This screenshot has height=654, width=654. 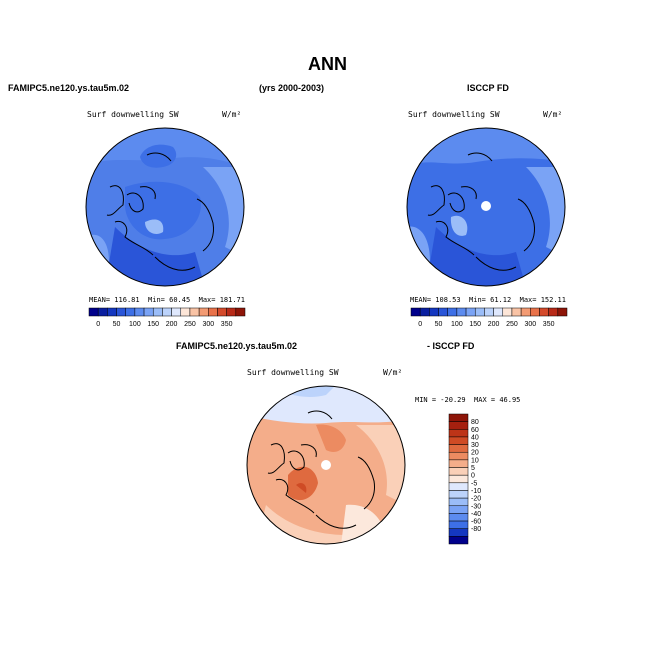 What do you see at coordinates (467, 400) in the screenshot?
I see `diff-stats: MIN = -20.29 MAX = 46.95` at bounding box center [467, 400].